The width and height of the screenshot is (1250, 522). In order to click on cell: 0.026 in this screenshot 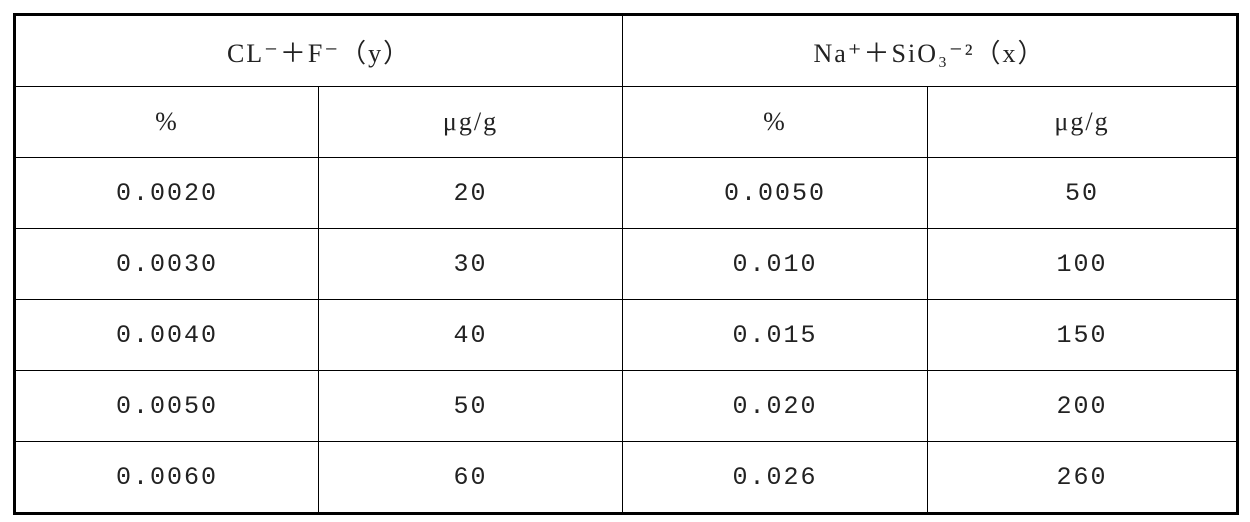, I will do `click(775, 477)`.